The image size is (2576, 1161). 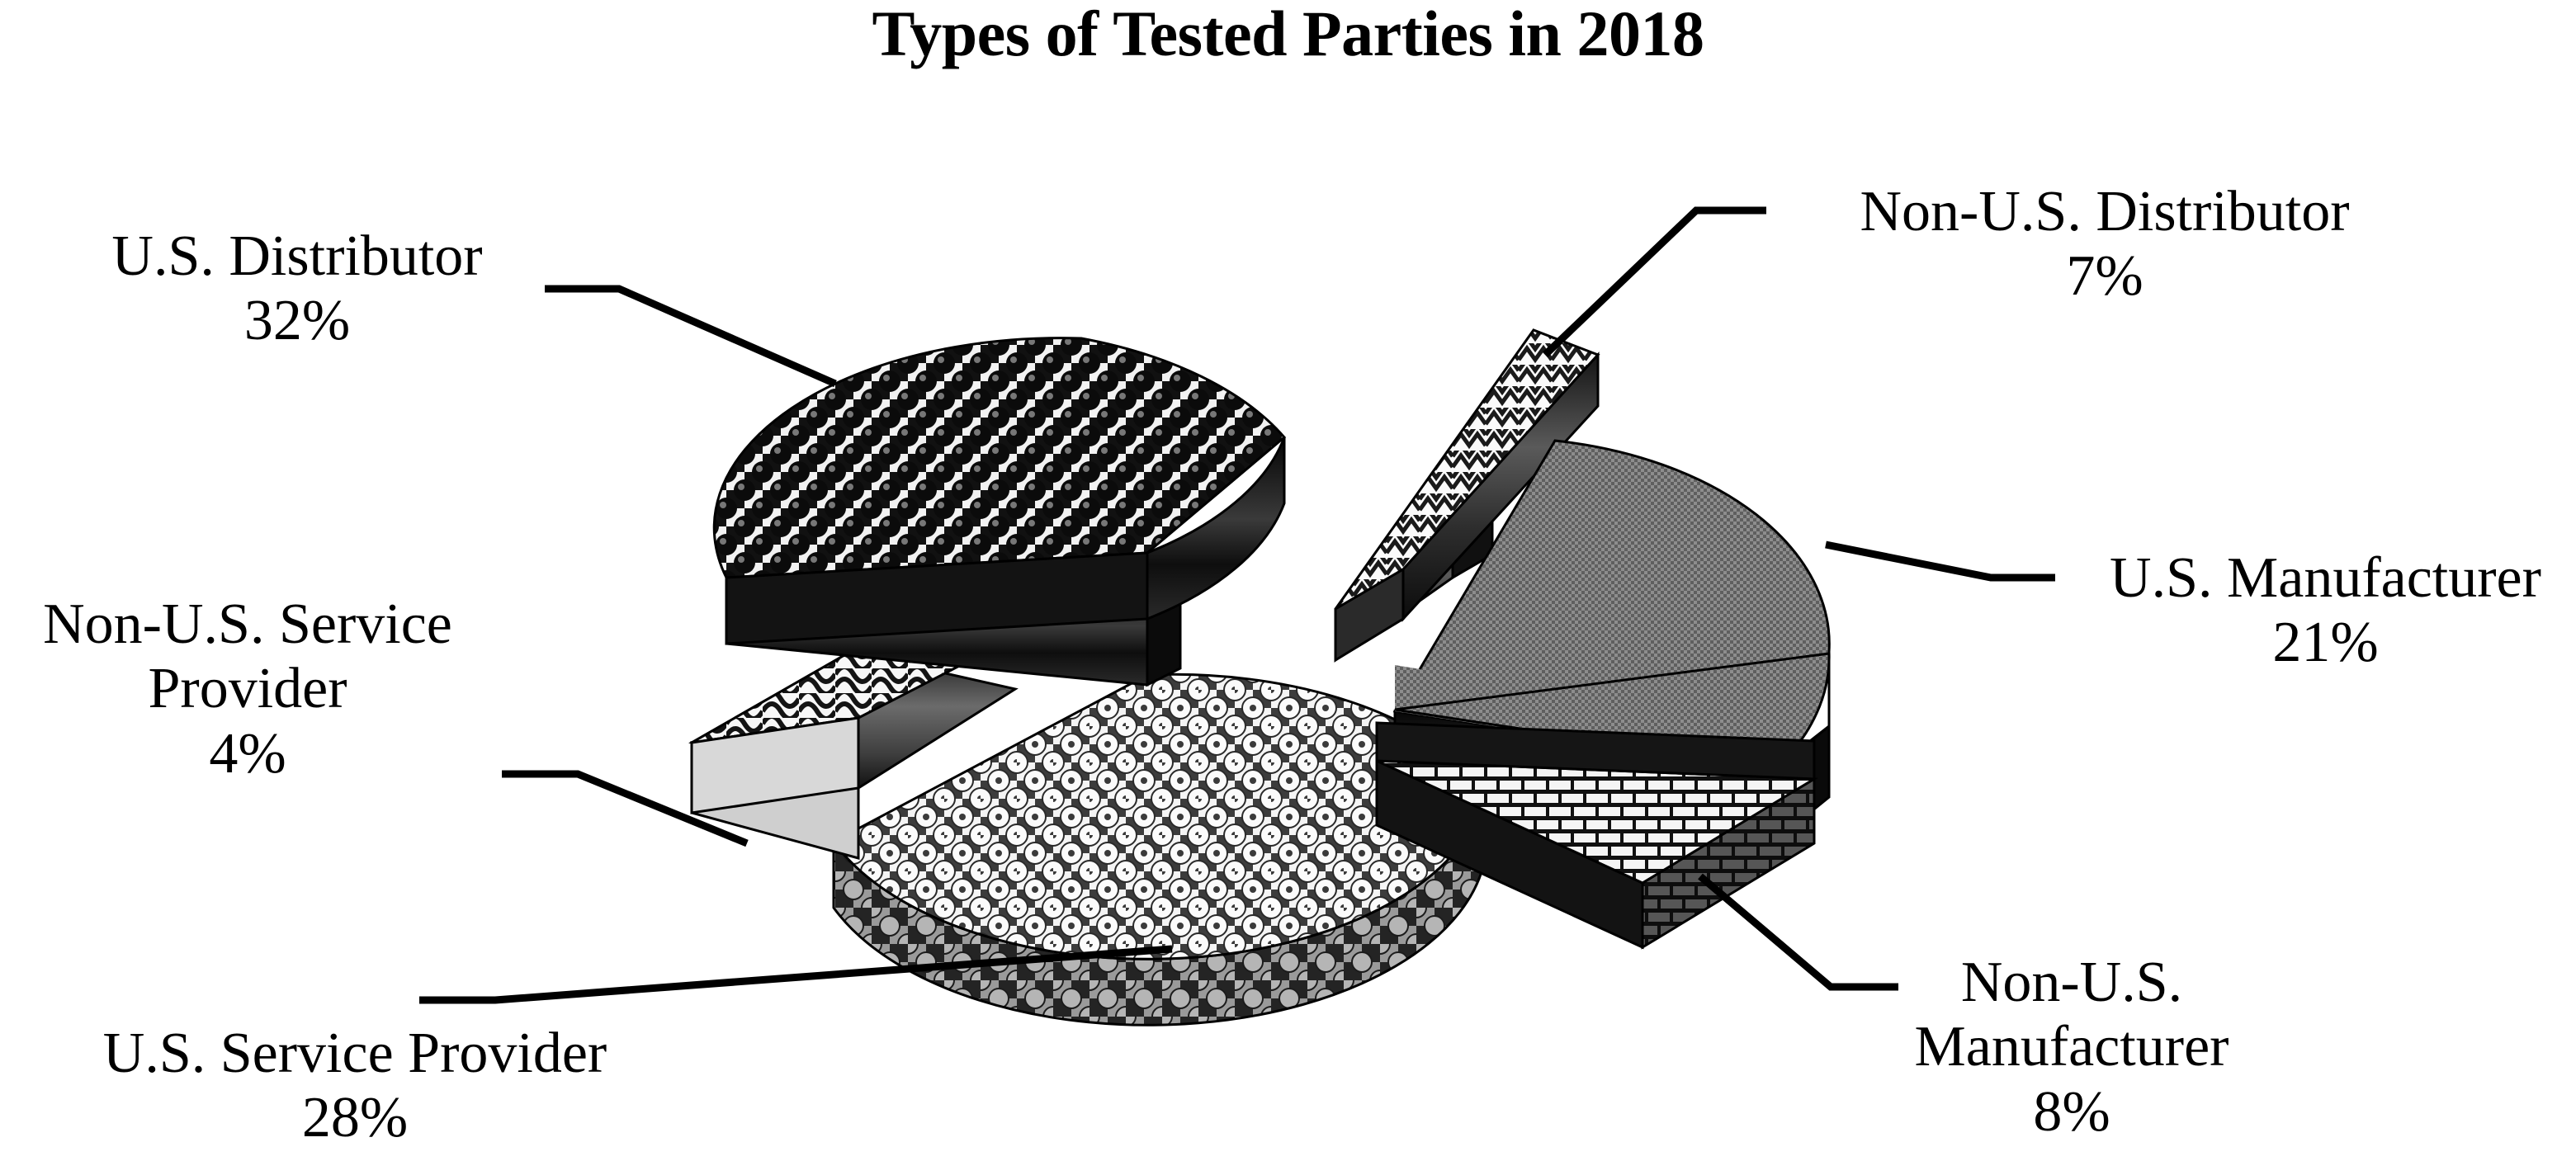 I want to click on label-us-service-provider: U.S. Service Provider 28%, so click(x=355, y=1086).